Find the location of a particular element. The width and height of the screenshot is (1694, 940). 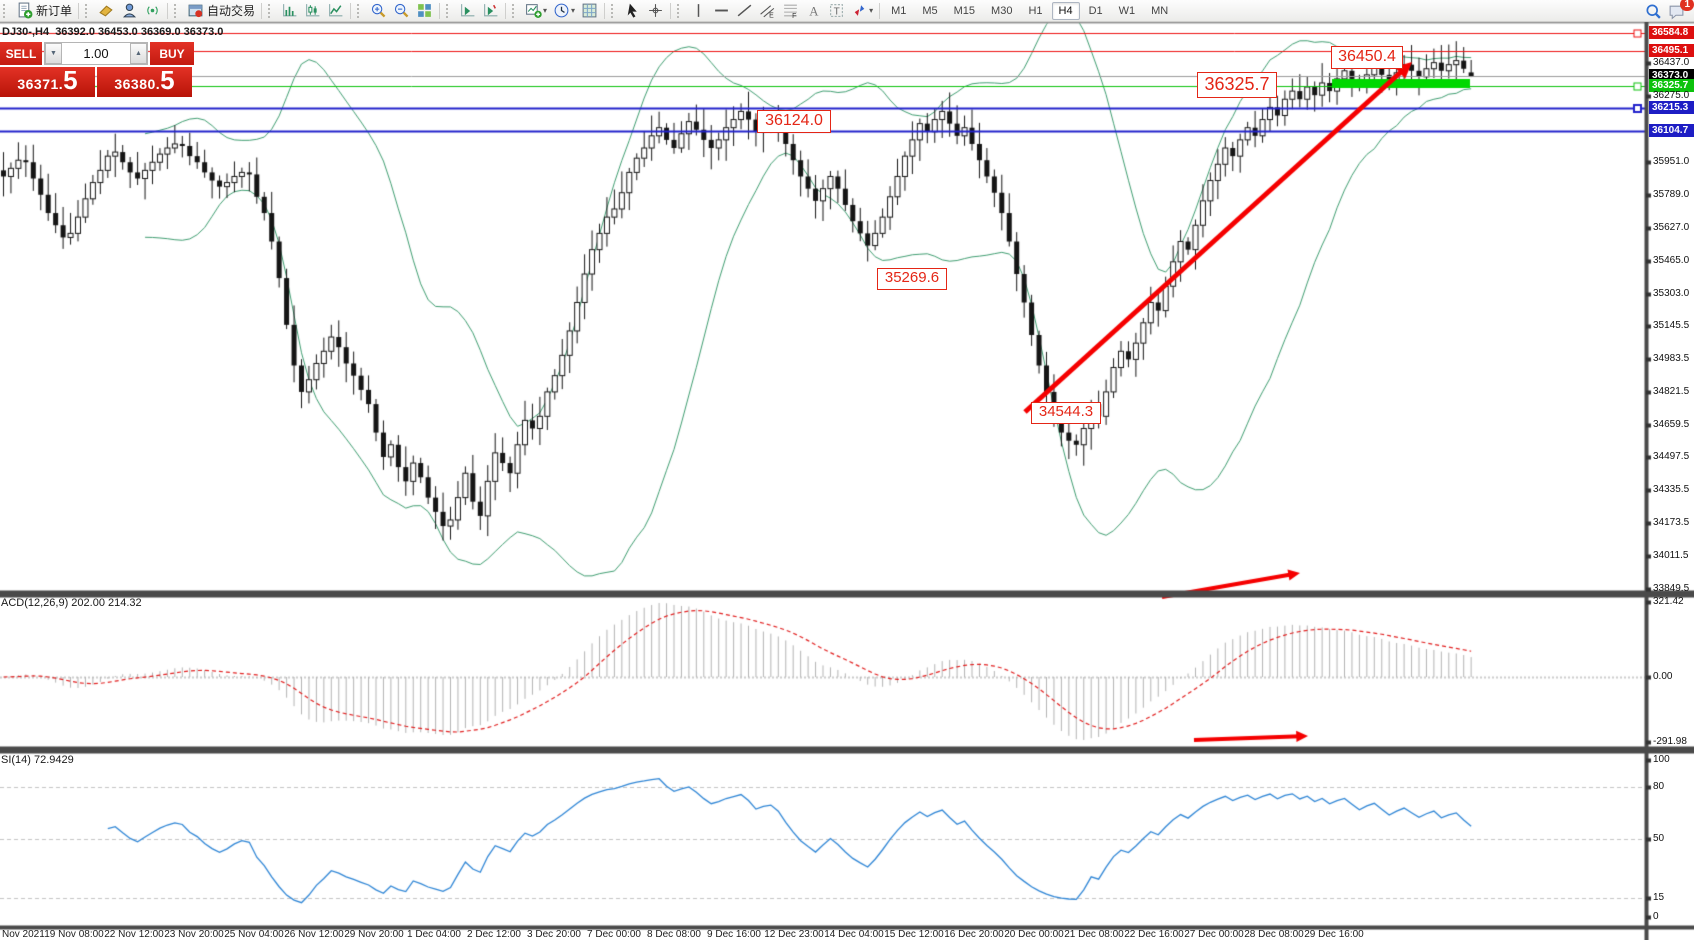

time-axis-label: 9 Dec 16:00 is located at coordinates (734, 934).